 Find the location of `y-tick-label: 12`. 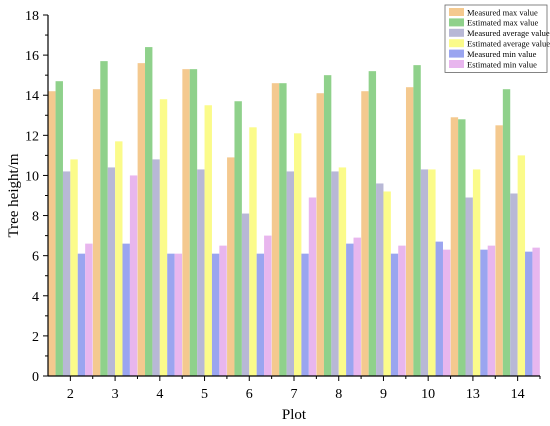

y-tick-label: 12 is located at coordinates (32, 136).